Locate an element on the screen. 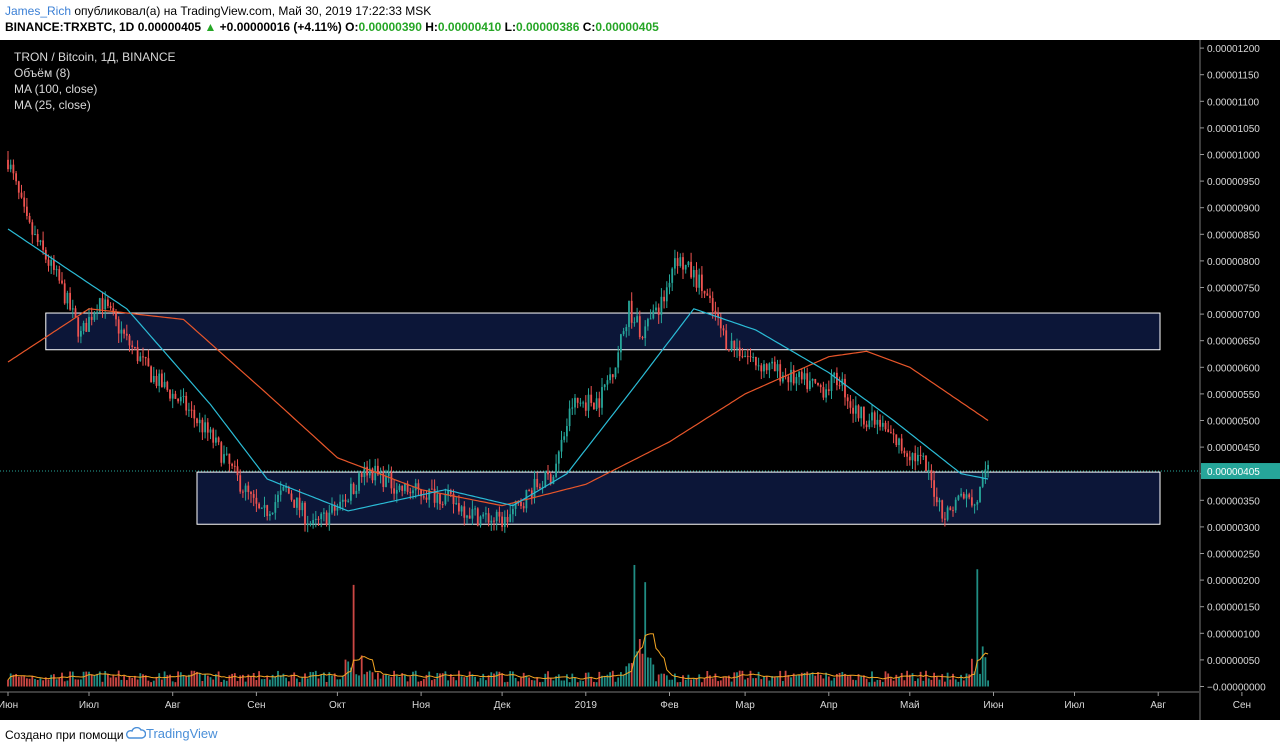 This screenshot has height=752, width=1280. price-tick-label: 0.00000600 is located at coordinates (1233, 368).